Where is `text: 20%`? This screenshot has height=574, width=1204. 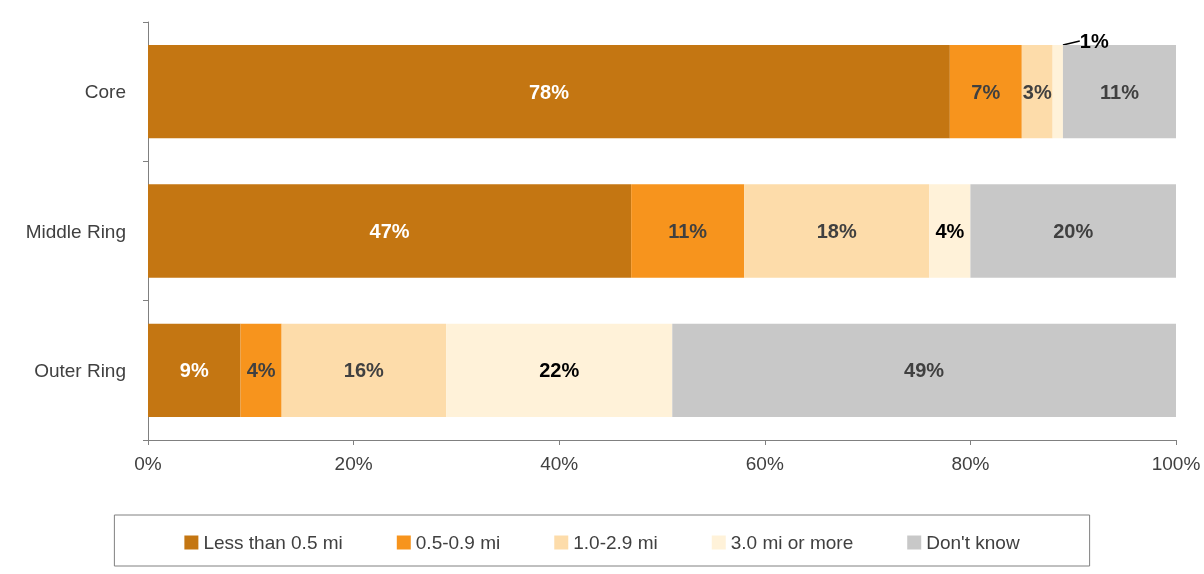
text: 20% is located at coordinates (1073, 231).